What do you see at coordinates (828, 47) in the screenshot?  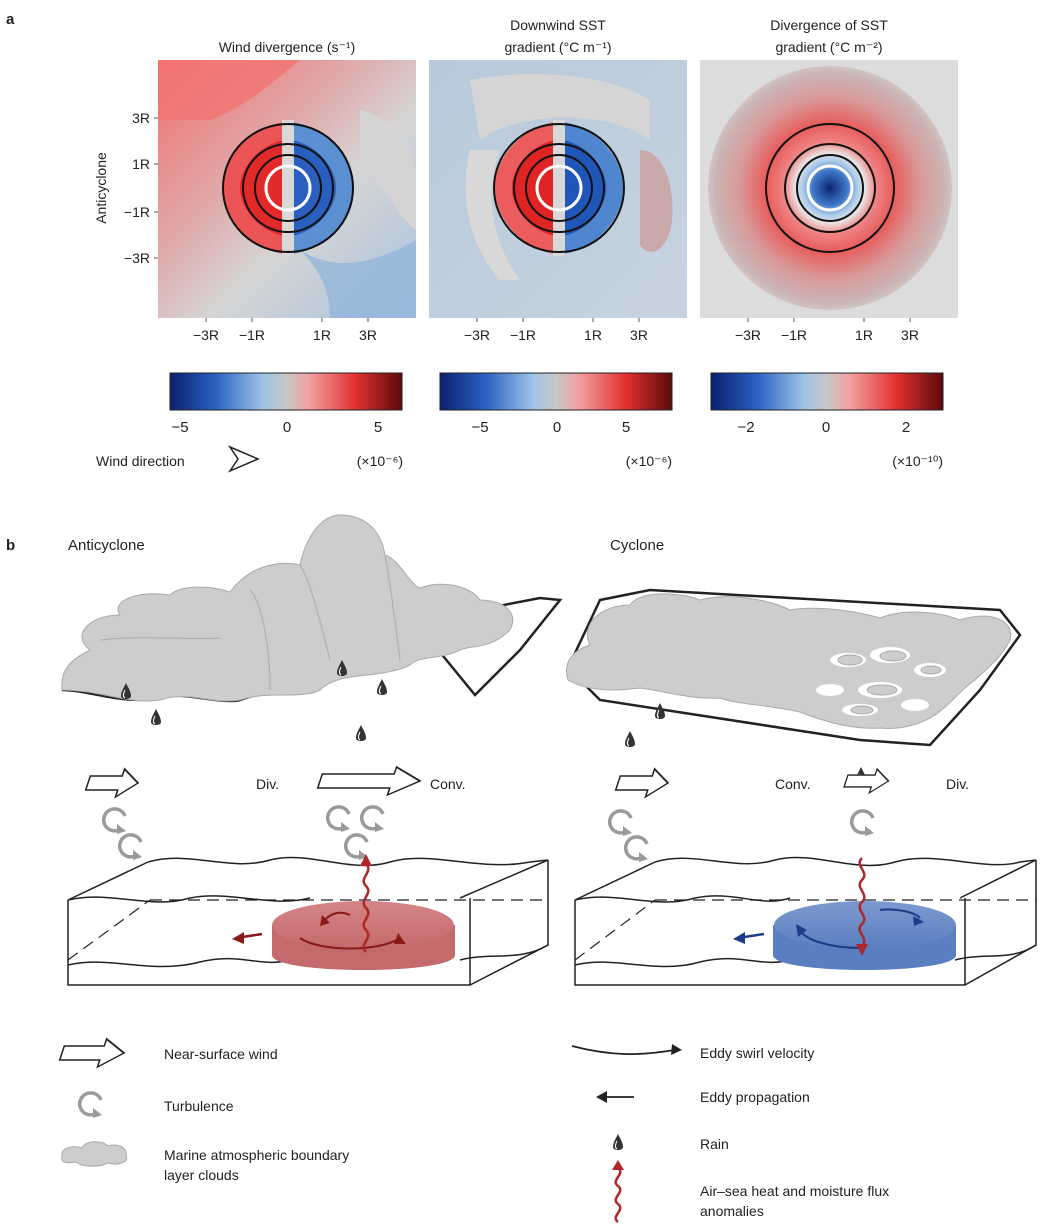 I see `map3-title-line2: gradient (°C m⁻²)` at bounding box center [828, 47].